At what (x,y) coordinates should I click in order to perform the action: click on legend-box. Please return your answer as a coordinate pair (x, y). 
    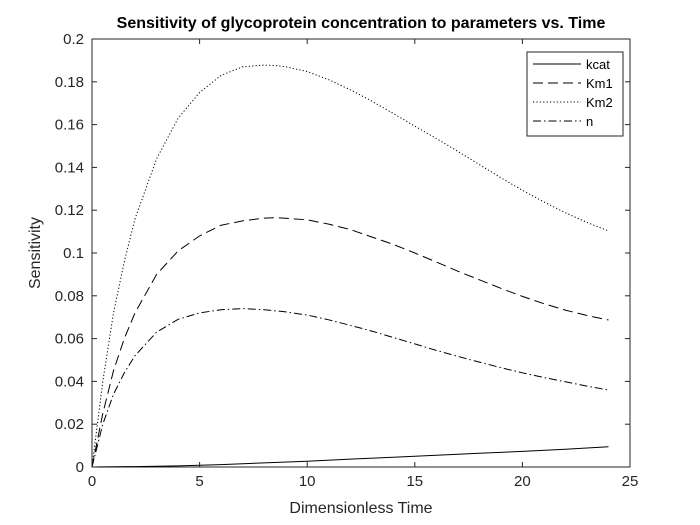
    Looking at the image, I should click on (575, 94).